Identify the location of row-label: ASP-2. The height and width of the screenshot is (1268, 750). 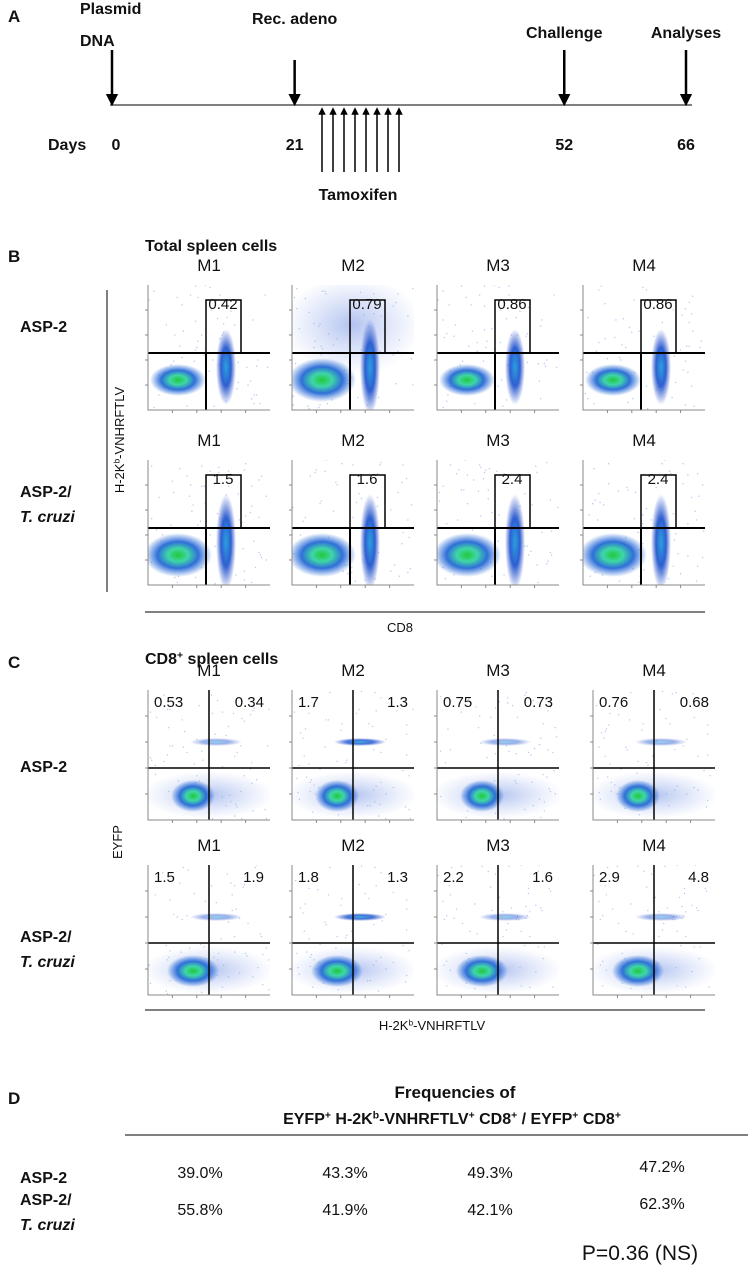
(43, 767).